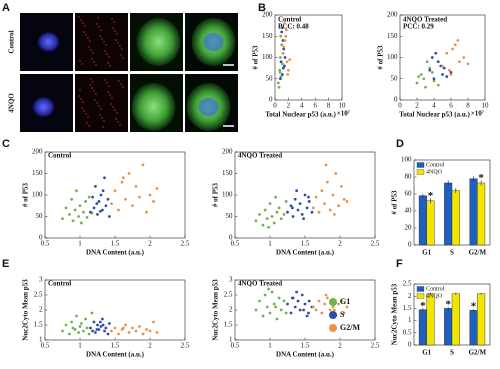  I want to click on x-tick-label: 0.5, so click(235, 346).